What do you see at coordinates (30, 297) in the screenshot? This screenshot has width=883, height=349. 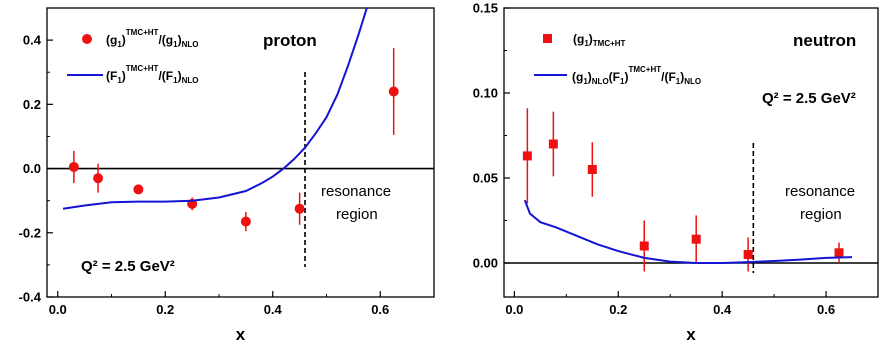 I see `y-tick-label: -0.4` at bounding box center [30, 297].